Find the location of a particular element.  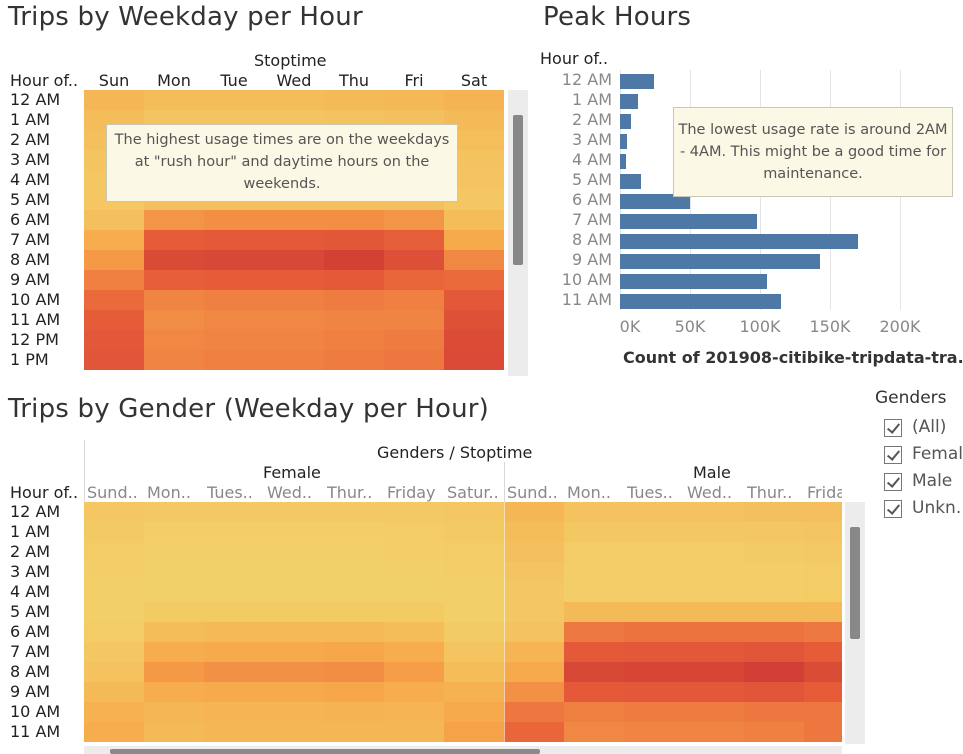

weekday-col-label-wed: Wed is located at coordinates (294, 80).